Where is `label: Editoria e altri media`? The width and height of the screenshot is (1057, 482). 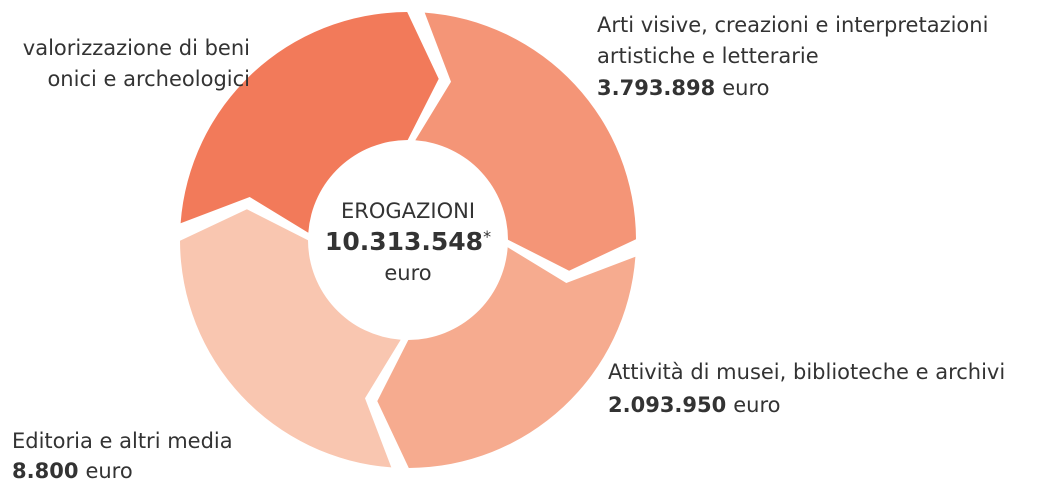 label: Editoria e altri media is located at coordinates (122, 441).